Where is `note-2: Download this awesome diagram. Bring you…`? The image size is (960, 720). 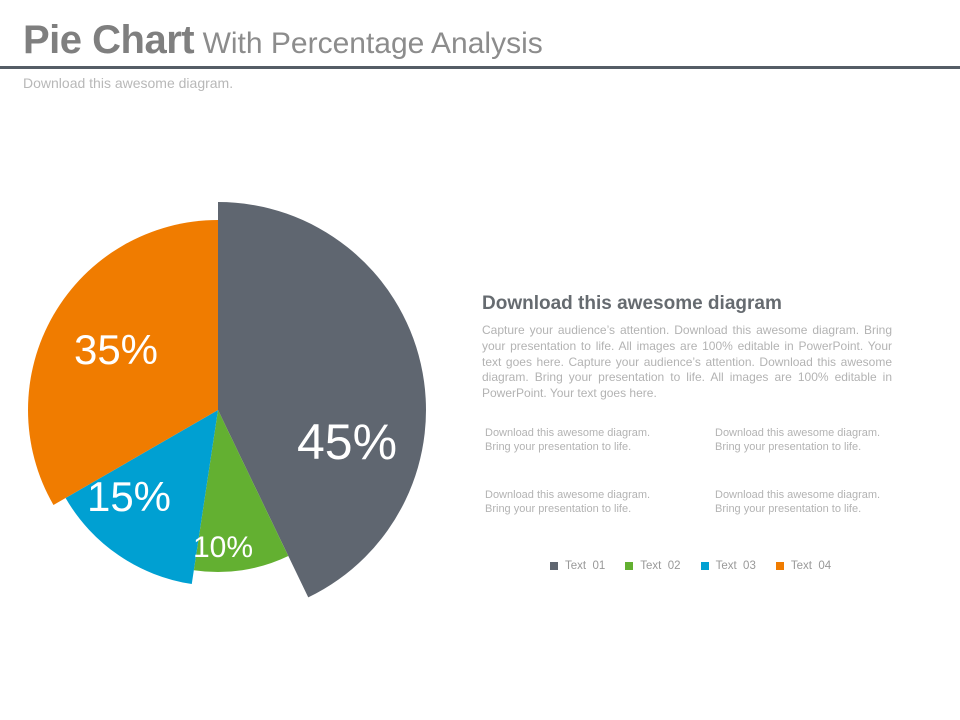 note-2: Download this awesome diagram. Bring you… is located at coordinates (815, 440).